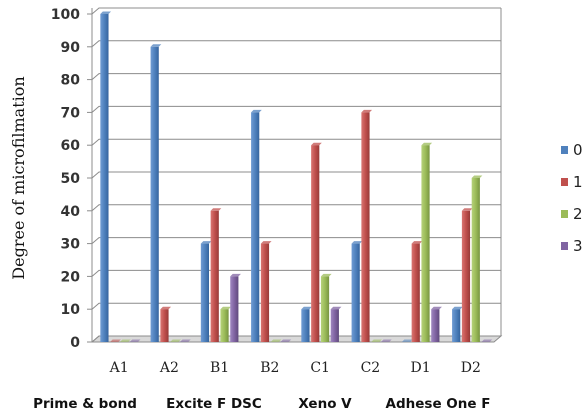 The height and width of the screenshot is (420, 587). What do you see at coordinates (572, 214) in the screenshot?
I see `legend-item-2: 2` at bounding box center [572, 214].